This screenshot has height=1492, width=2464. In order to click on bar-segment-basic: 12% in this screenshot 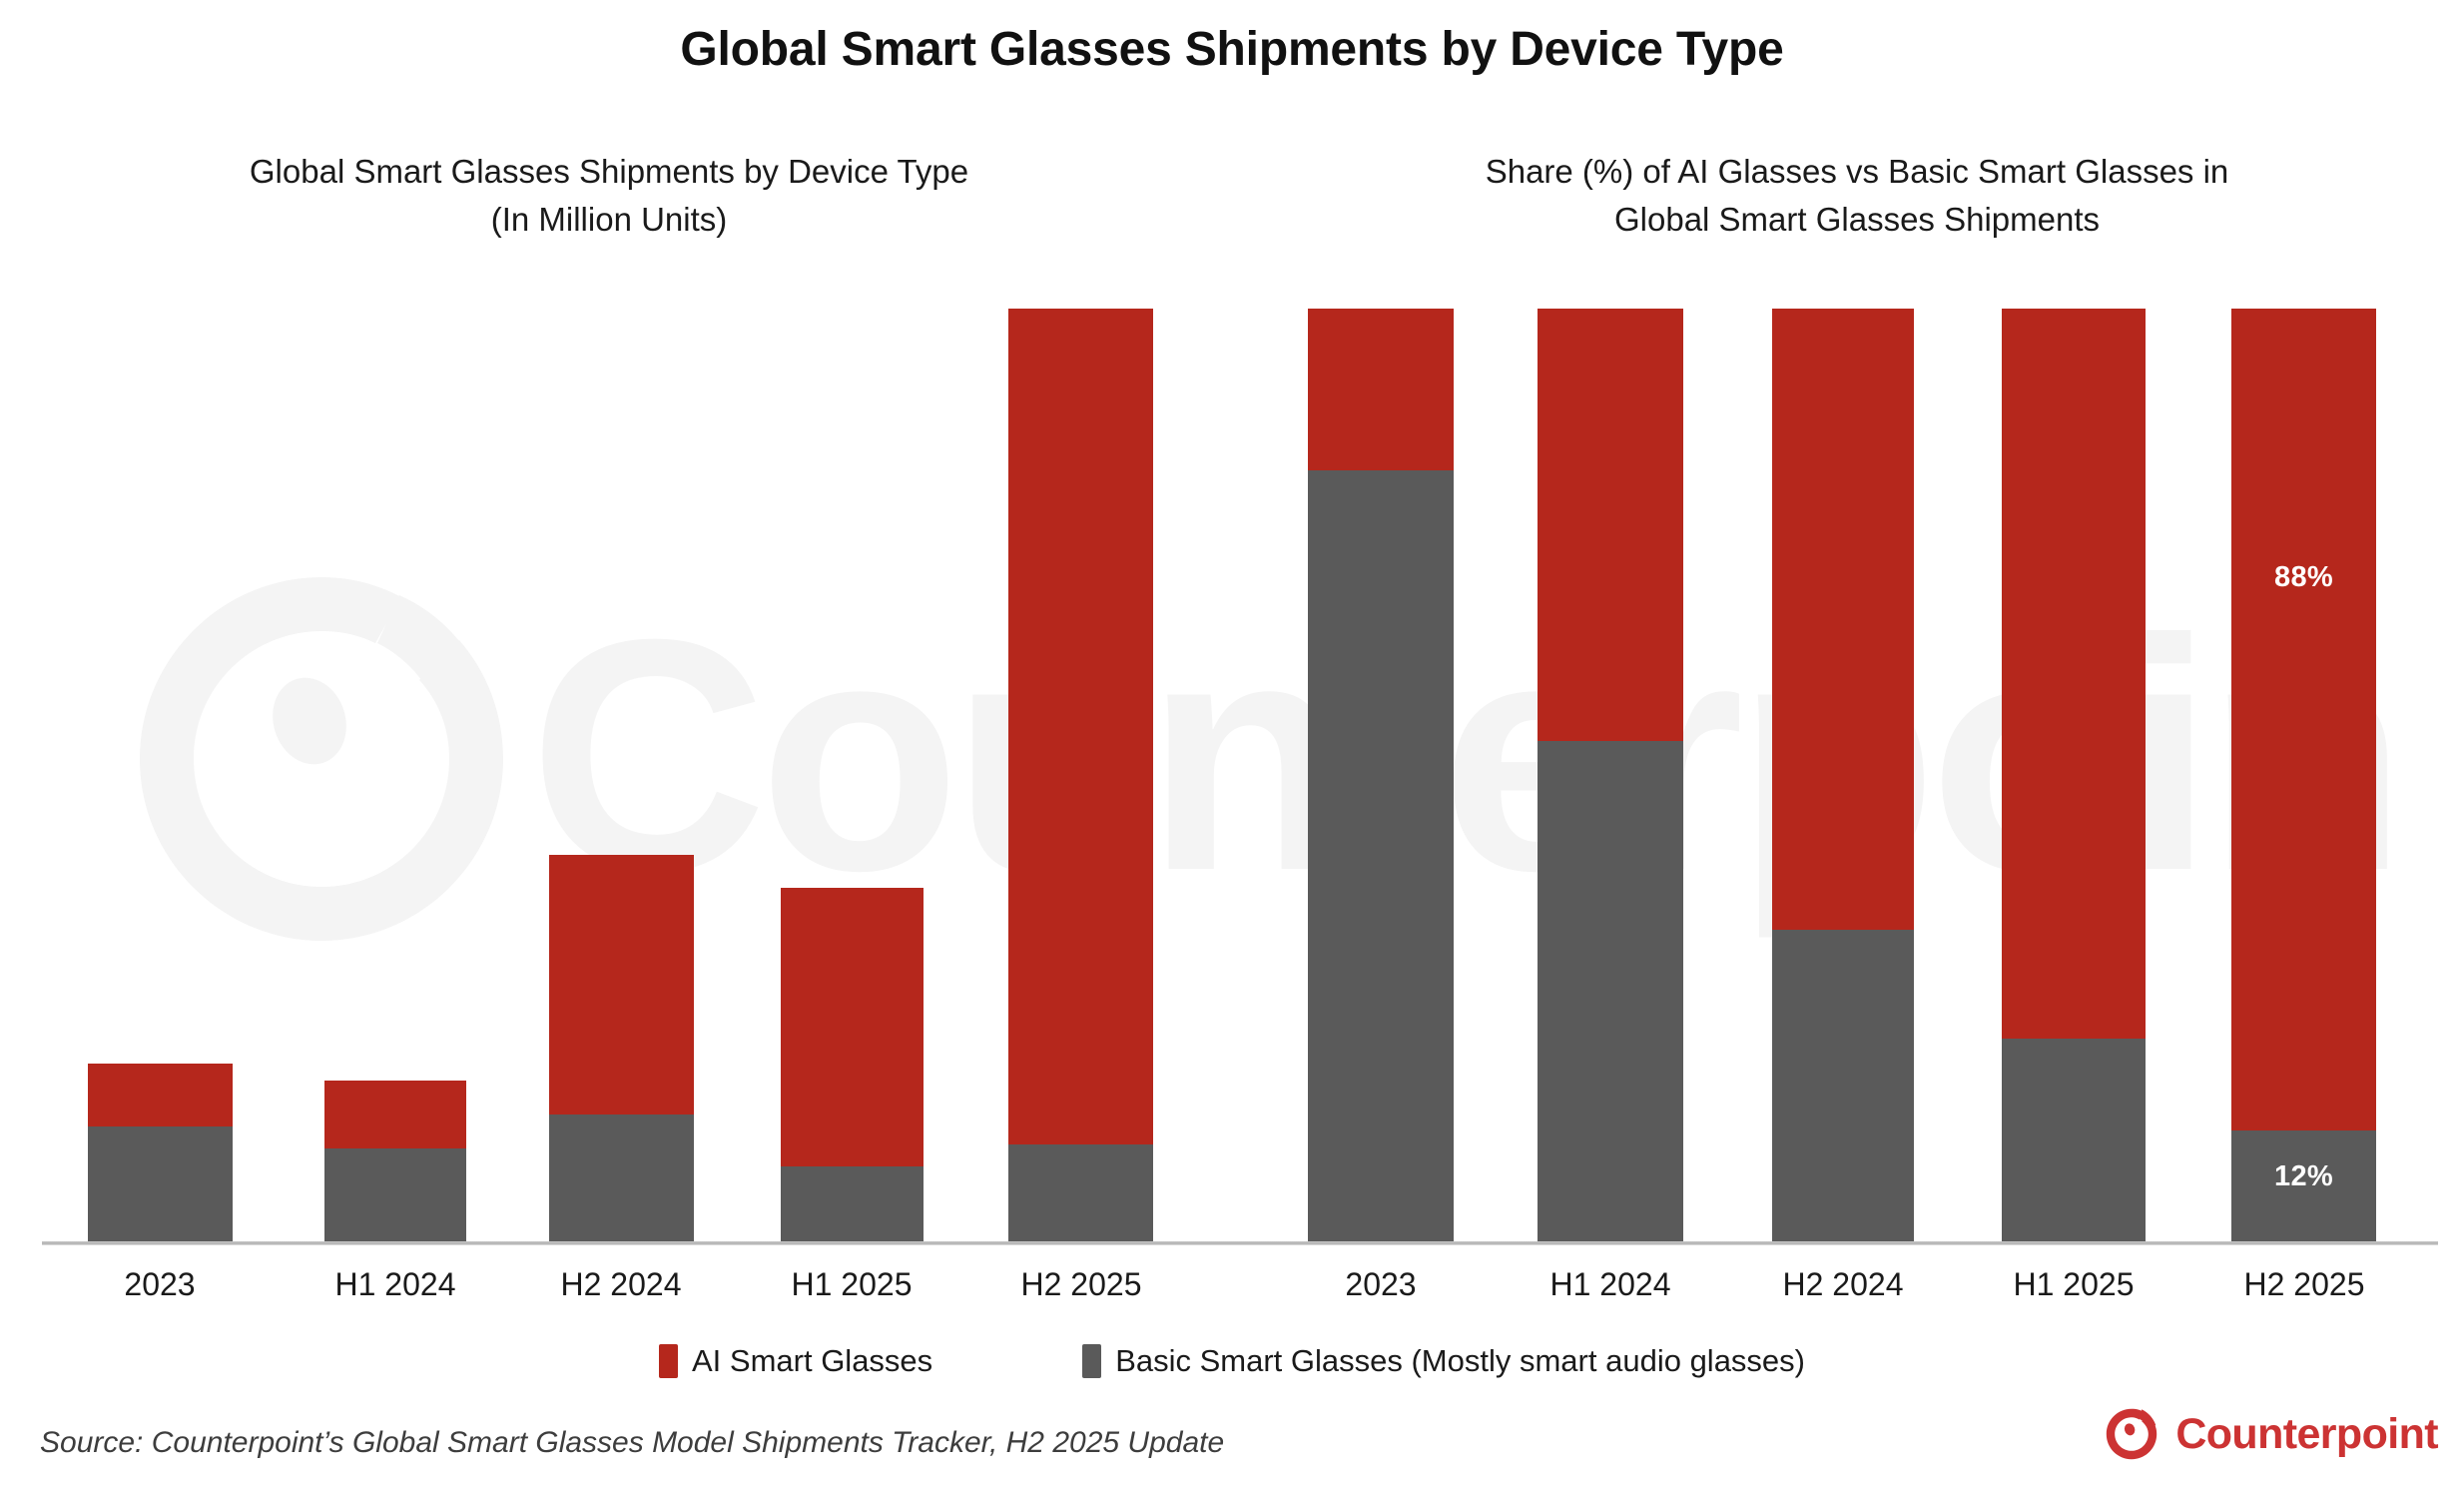, I will do `click(2303, 1185)`.